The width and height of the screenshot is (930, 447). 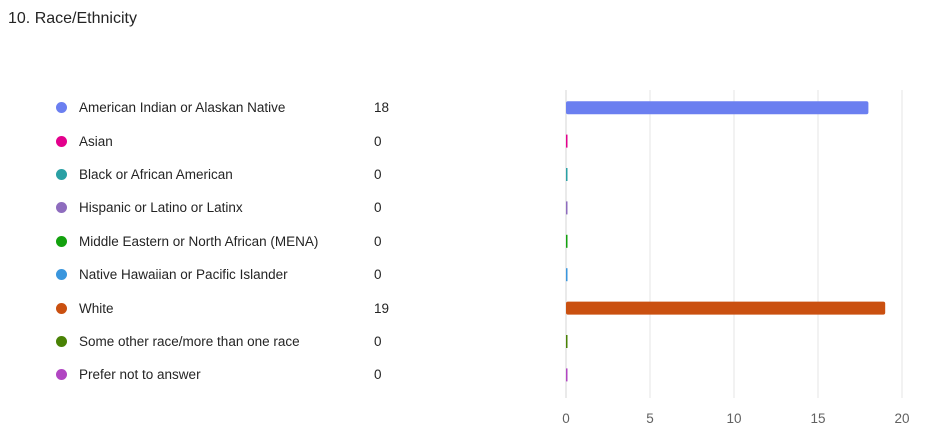 I want to click on legend-item: Middle Eastern or North African (MENA) 0, so click(x=236, y=241).